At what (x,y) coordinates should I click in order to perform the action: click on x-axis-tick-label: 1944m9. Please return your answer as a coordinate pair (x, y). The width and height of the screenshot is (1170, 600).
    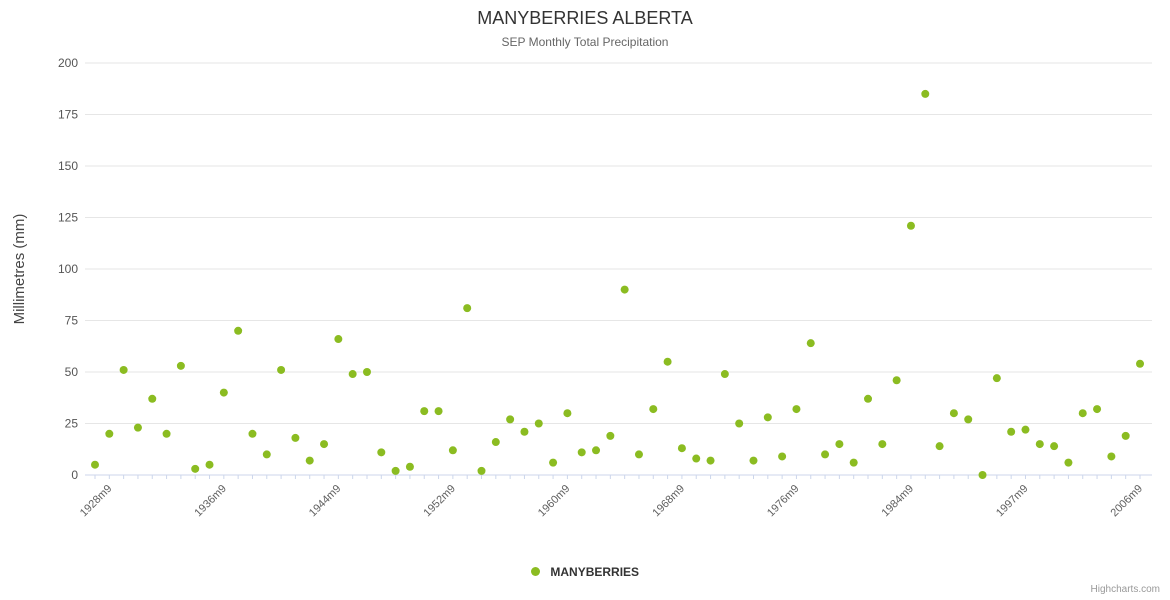
    Looking at the image, I should click on (325, 501).